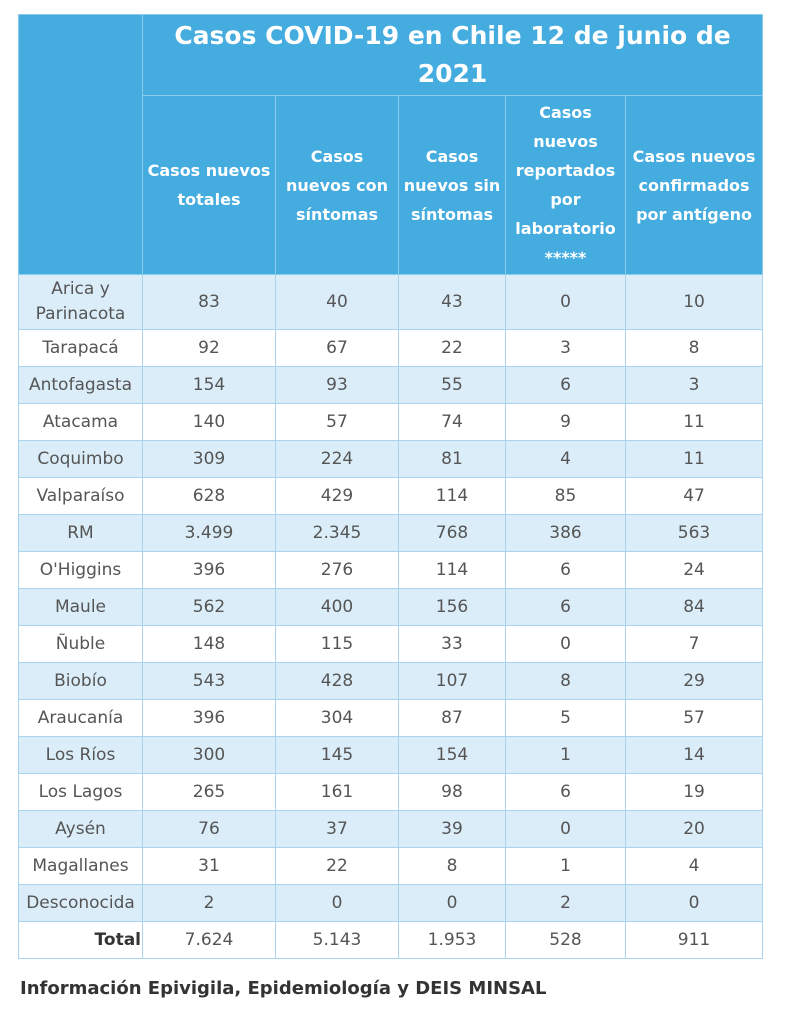 The height and width of the screenshot is (1024, 786). Describe the element at coordinates (452, 607) in the screenshot. I see `value-cell: 156` at that location.